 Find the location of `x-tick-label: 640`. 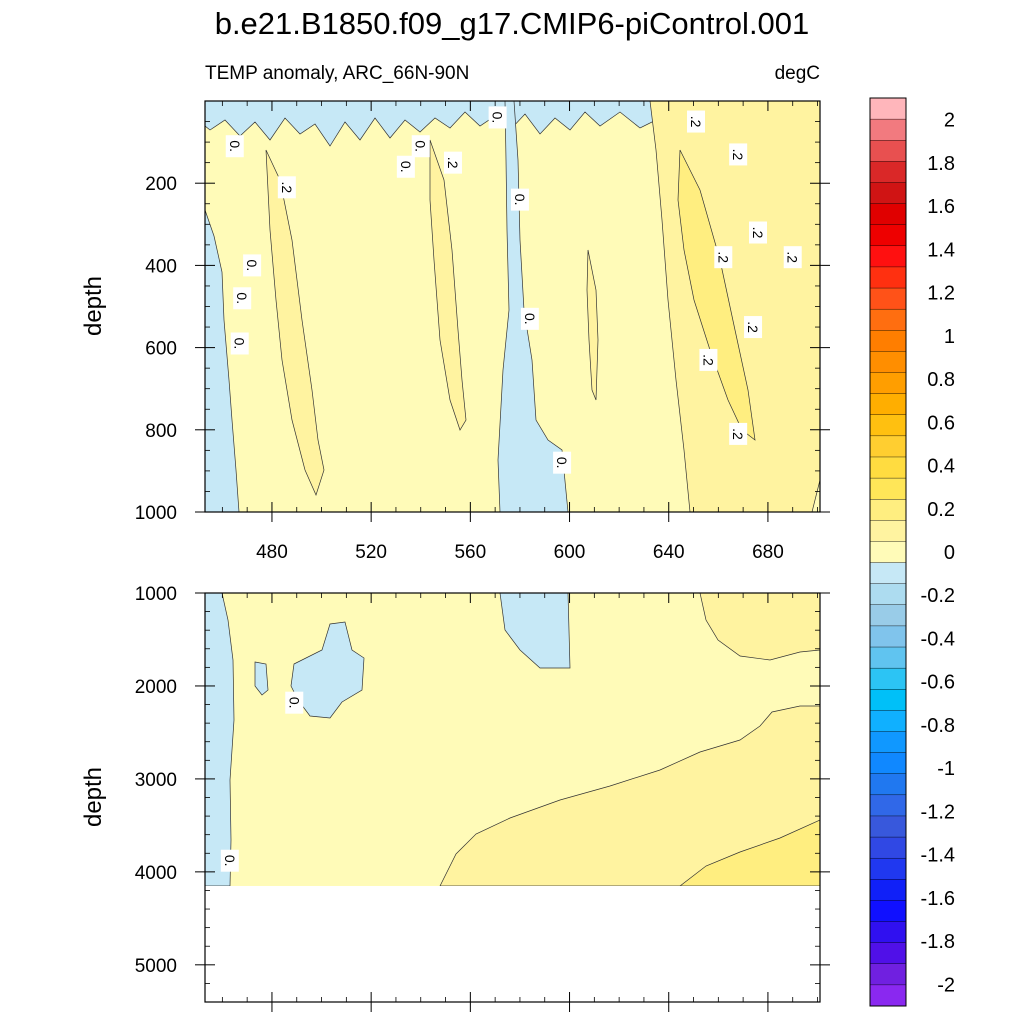

x-tick-label: 640 is located at coordinates (669, 552).